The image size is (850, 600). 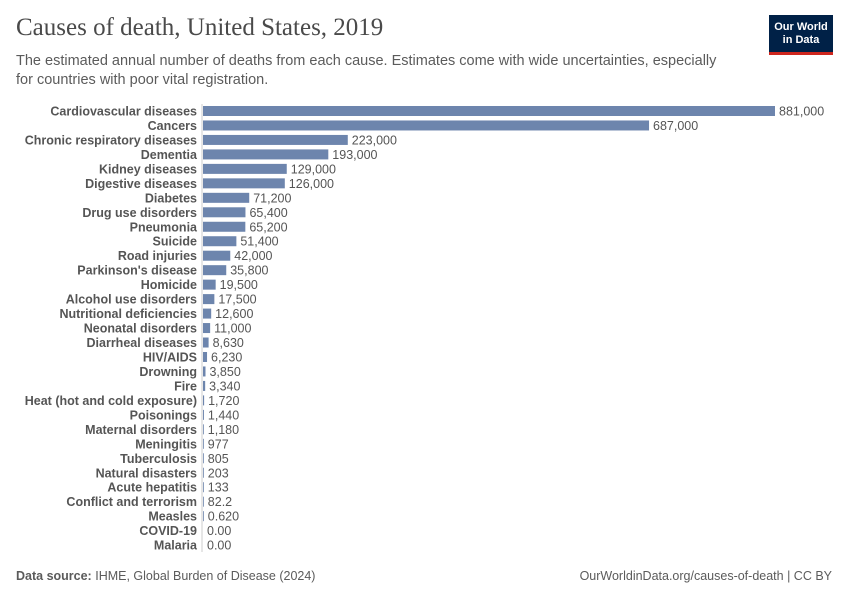 What do you see at coordinates (374, 140) in the screenshot?
I see `value-label: 223,000` at bounding box center [374, 140].